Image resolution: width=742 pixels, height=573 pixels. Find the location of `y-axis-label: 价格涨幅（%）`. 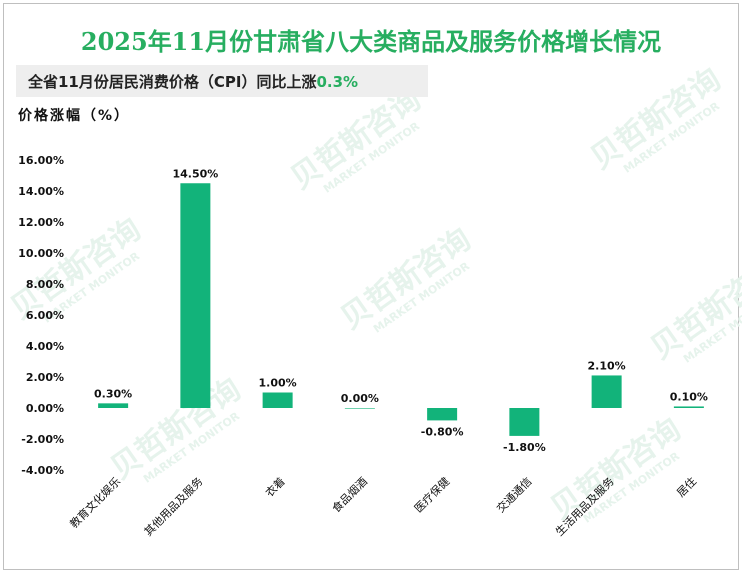

y-axis-label: 价格涨幅（%） is located at coordinates (74, 116).